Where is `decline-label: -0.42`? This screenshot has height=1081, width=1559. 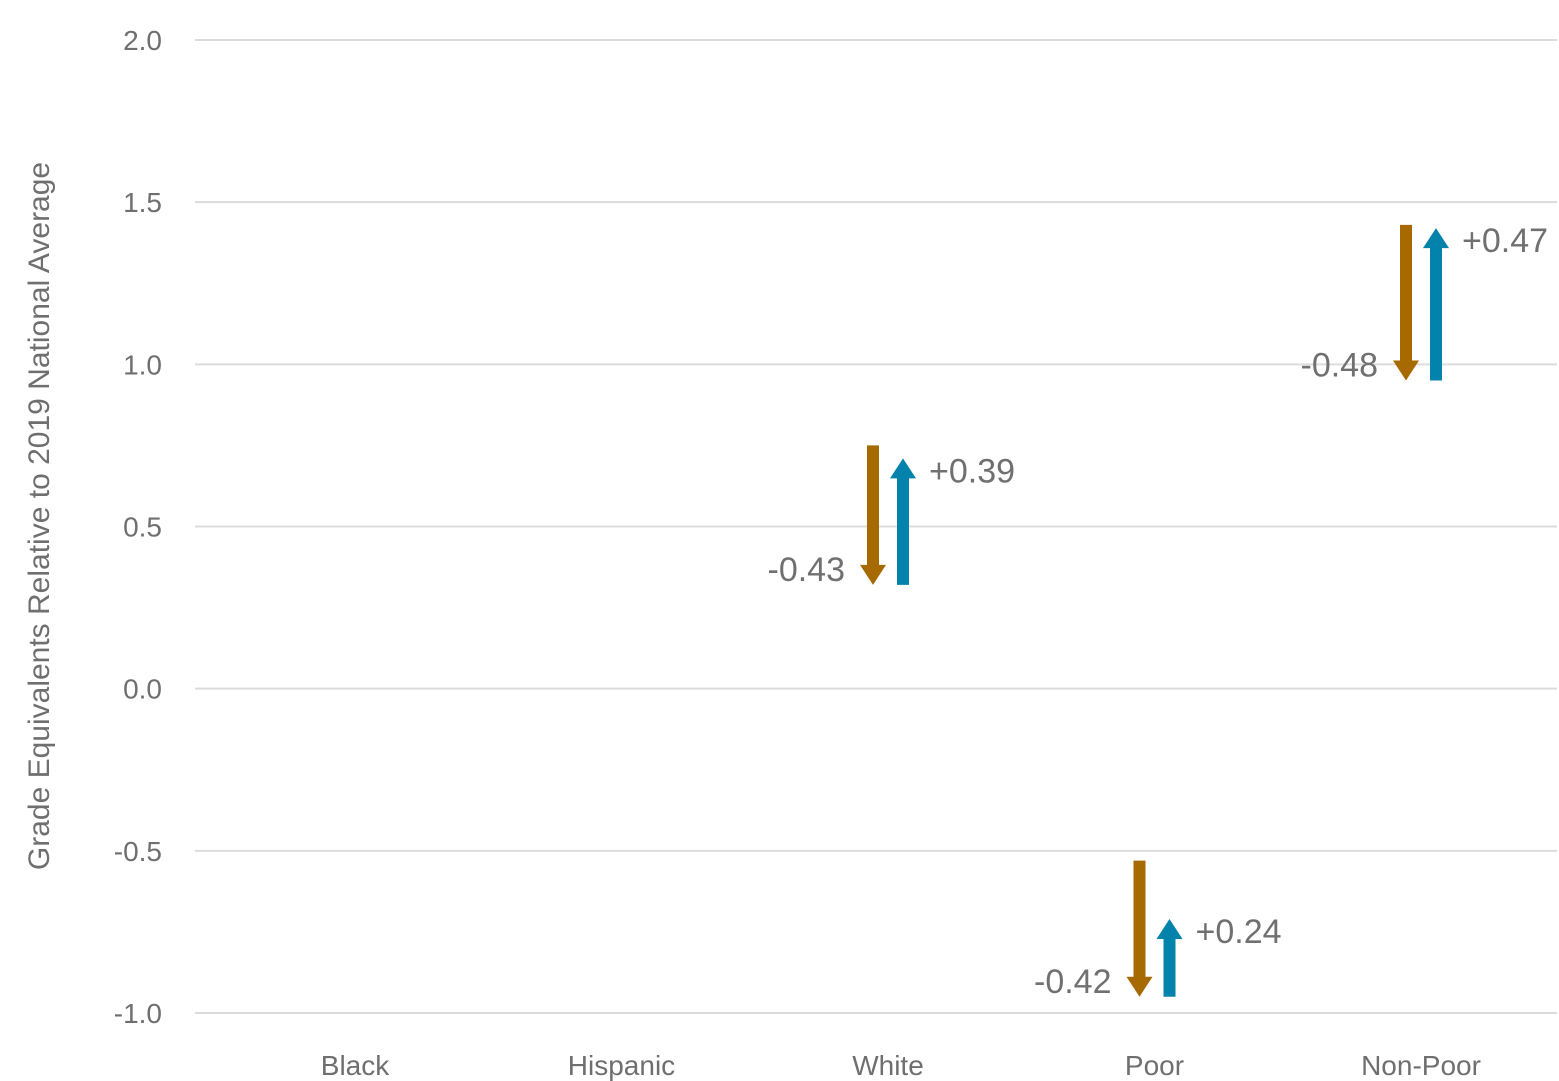
decline-label: -0.42 is located at coordinates (1073, 982).